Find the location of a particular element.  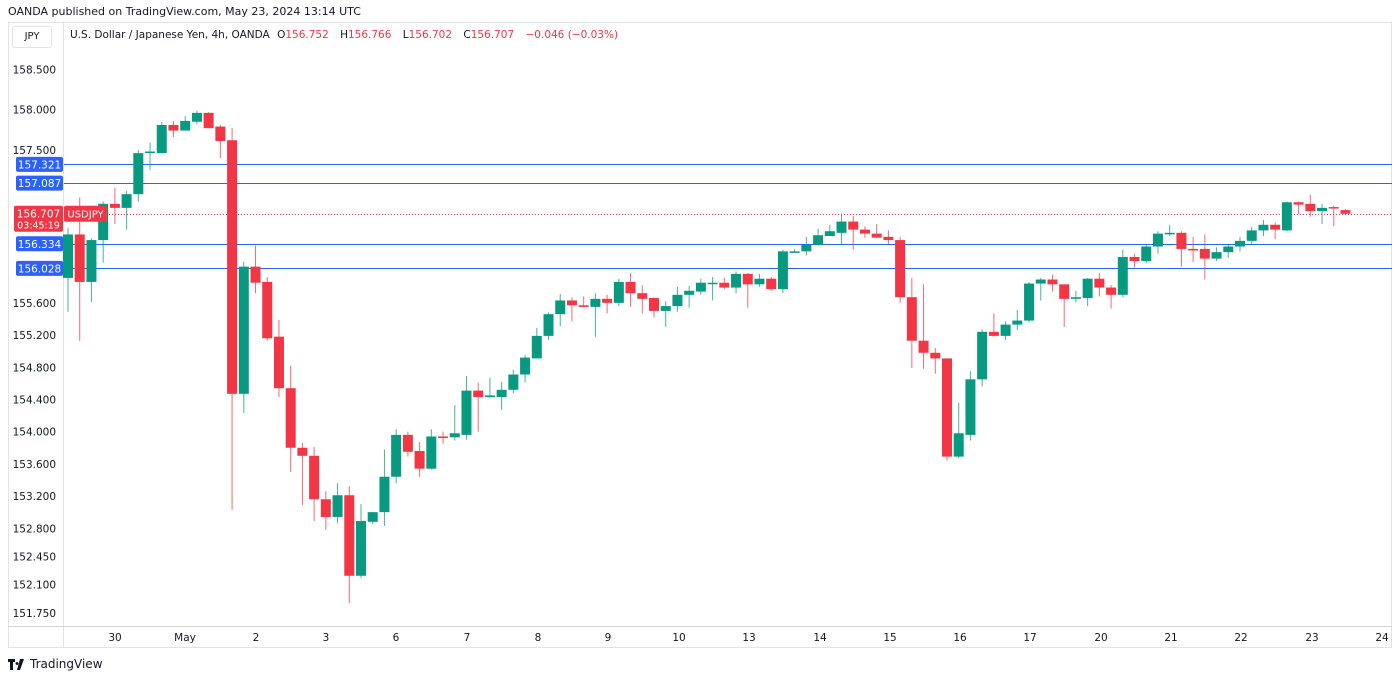

currency-button: JPY is located at coordinates (32, 37).